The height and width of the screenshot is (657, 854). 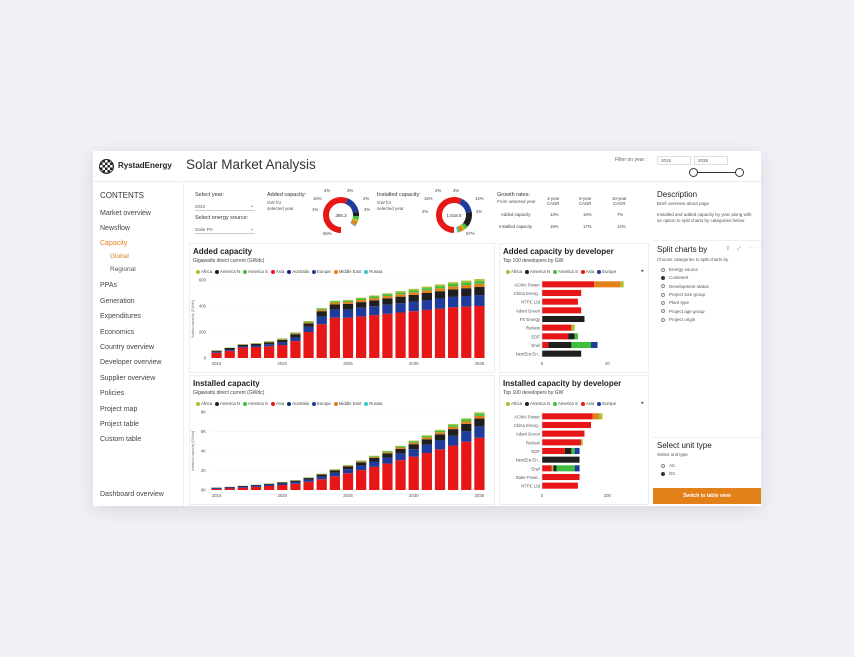 I want to click on installed-pct: 3%, so click(x=456, y=190).